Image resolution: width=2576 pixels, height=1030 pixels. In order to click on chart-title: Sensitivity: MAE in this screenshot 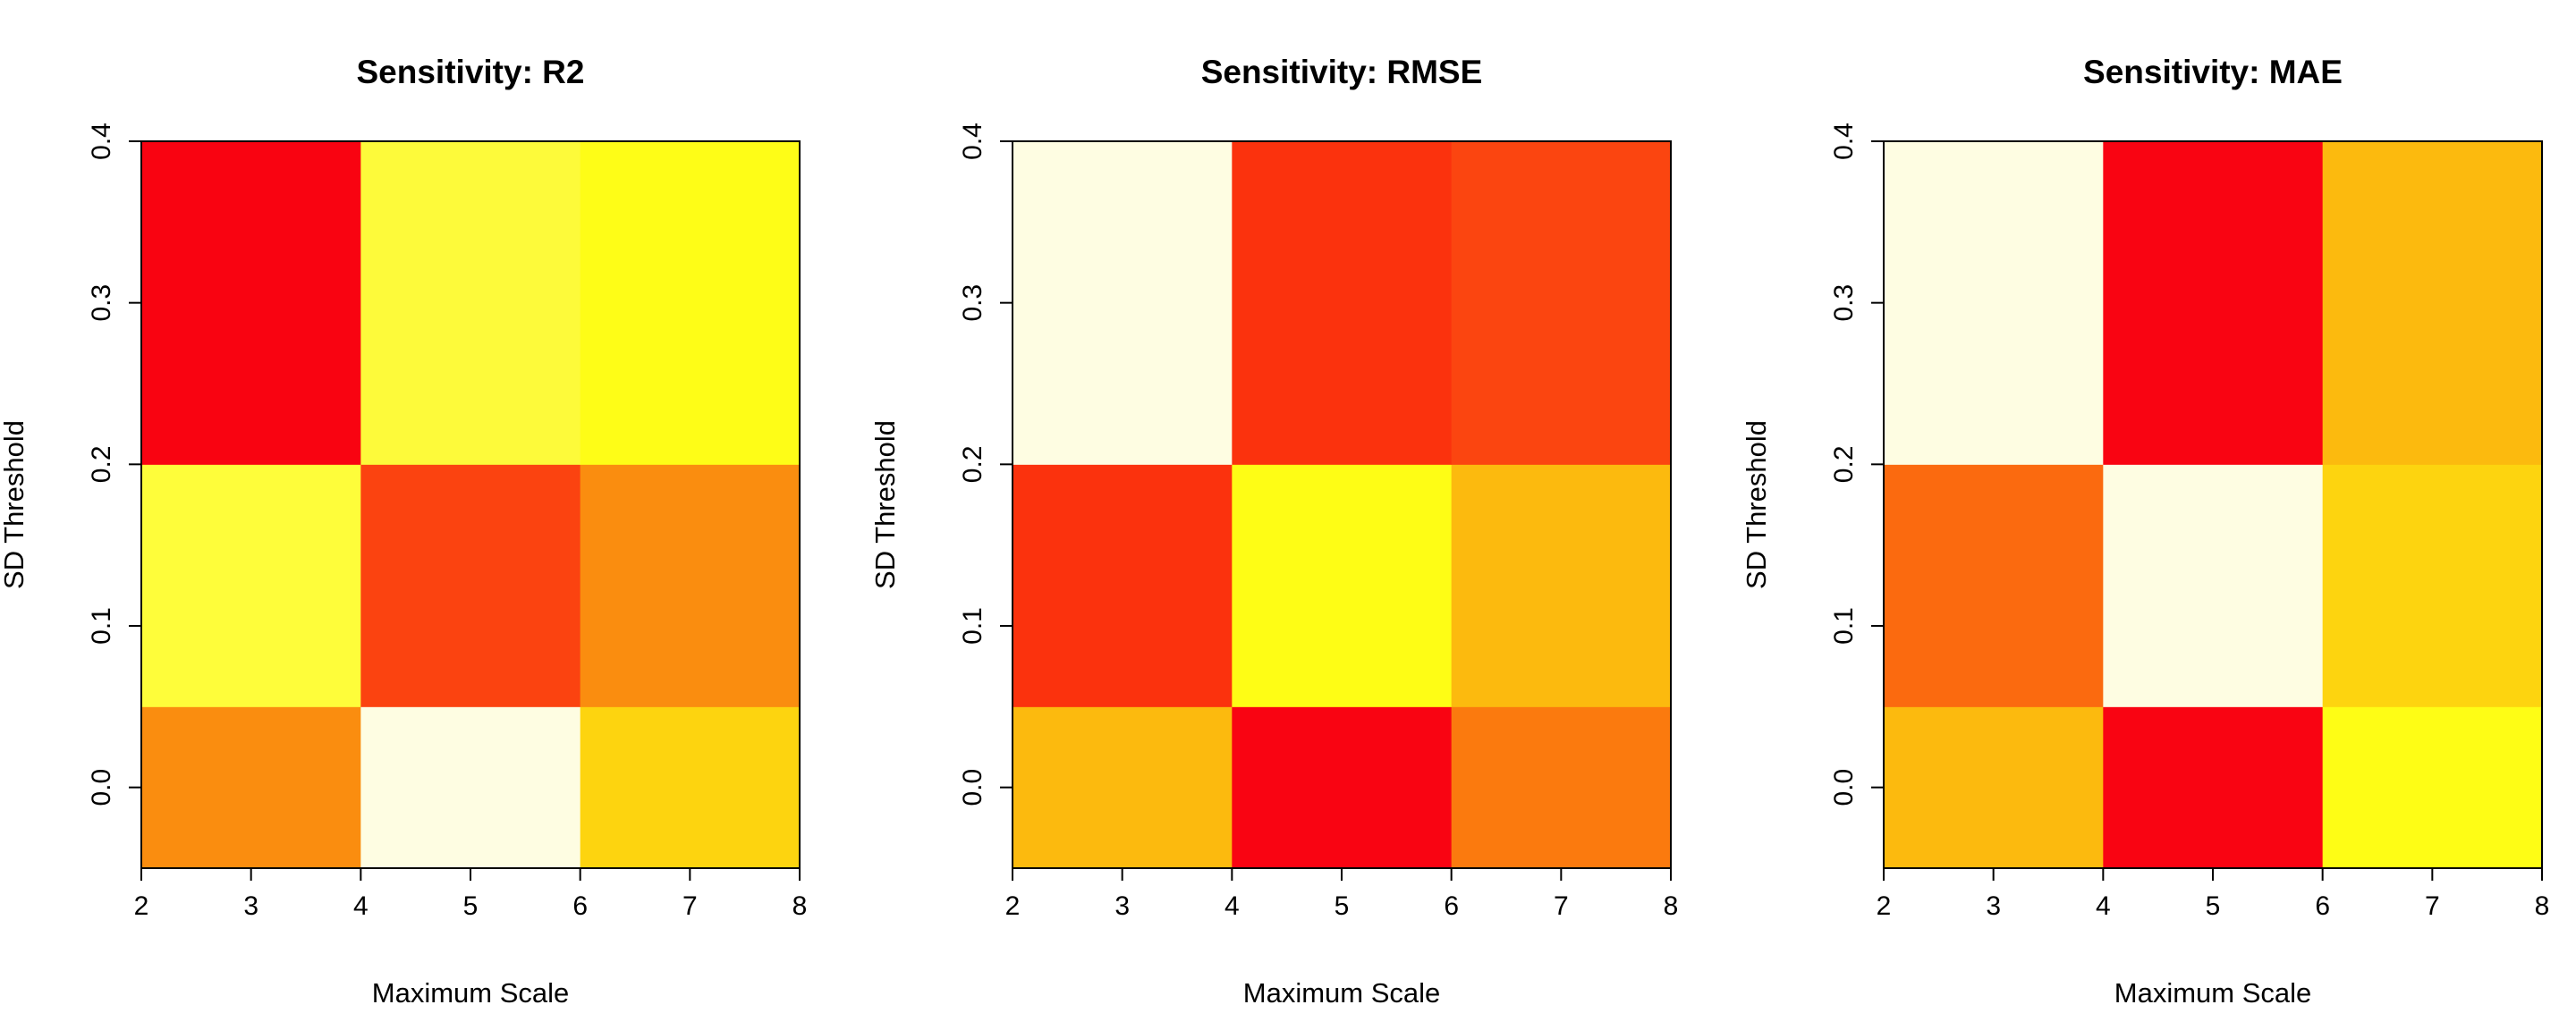, I will do `click(2213, 72)`.